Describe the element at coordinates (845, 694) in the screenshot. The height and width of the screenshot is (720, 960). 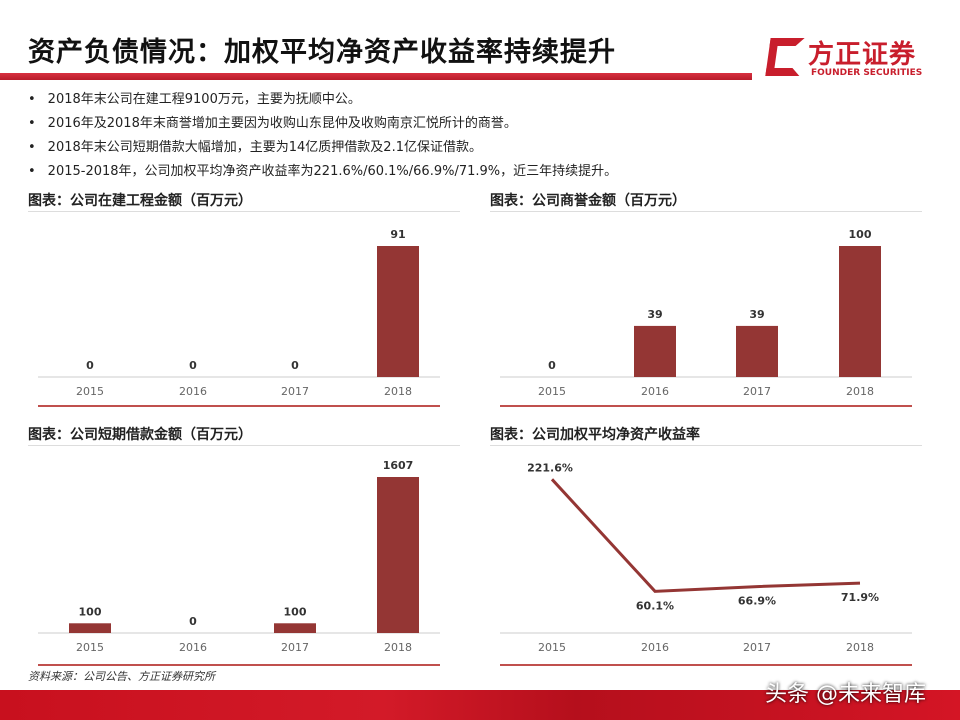
I see `watermark: 头条 @未来智库` at that location.